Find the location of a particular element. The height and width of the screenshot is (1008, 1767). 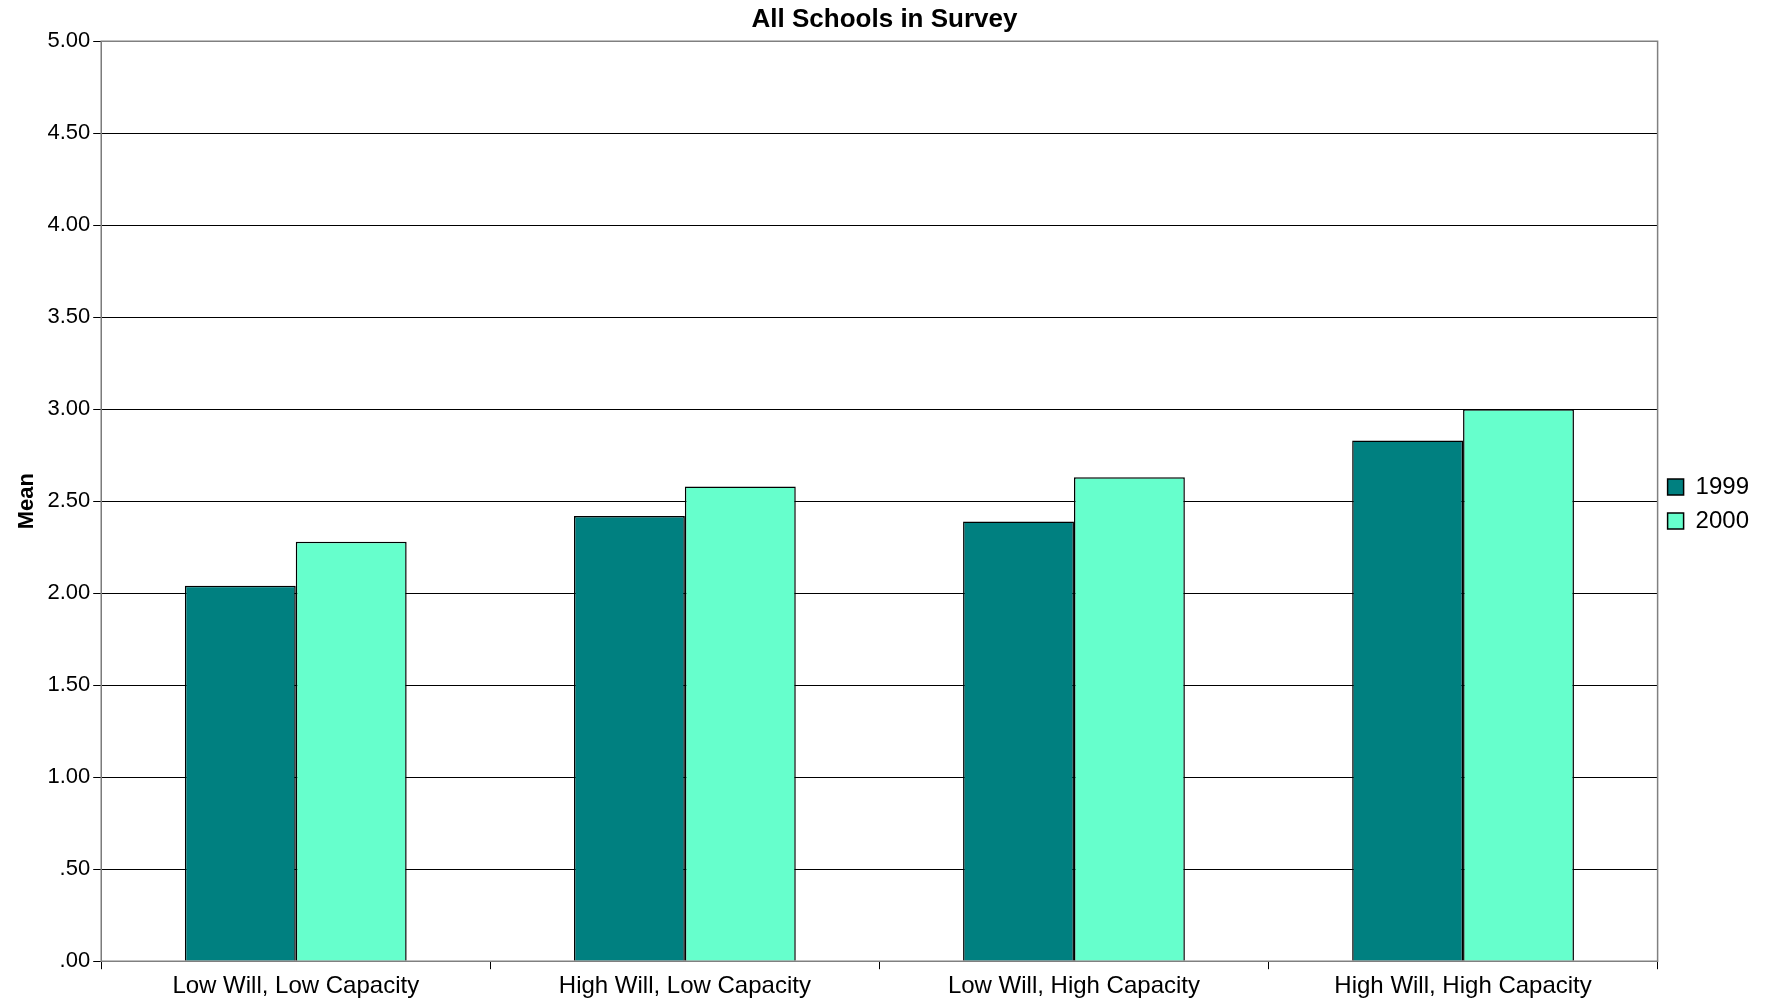

y-tick-label: 3.00 is located at coordinates (69, 408).